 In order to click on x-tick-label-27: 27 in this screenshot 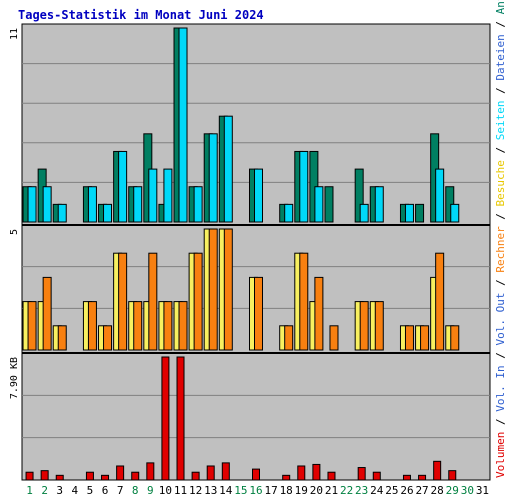, I will do `click(421, 490)`.